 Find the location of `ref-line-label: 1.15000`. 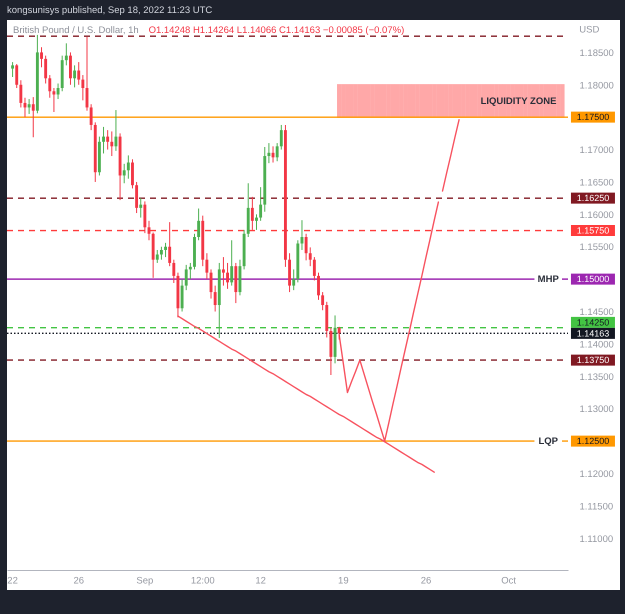

ref-line-label: 1.15000 is located at coordinates (593, 279).